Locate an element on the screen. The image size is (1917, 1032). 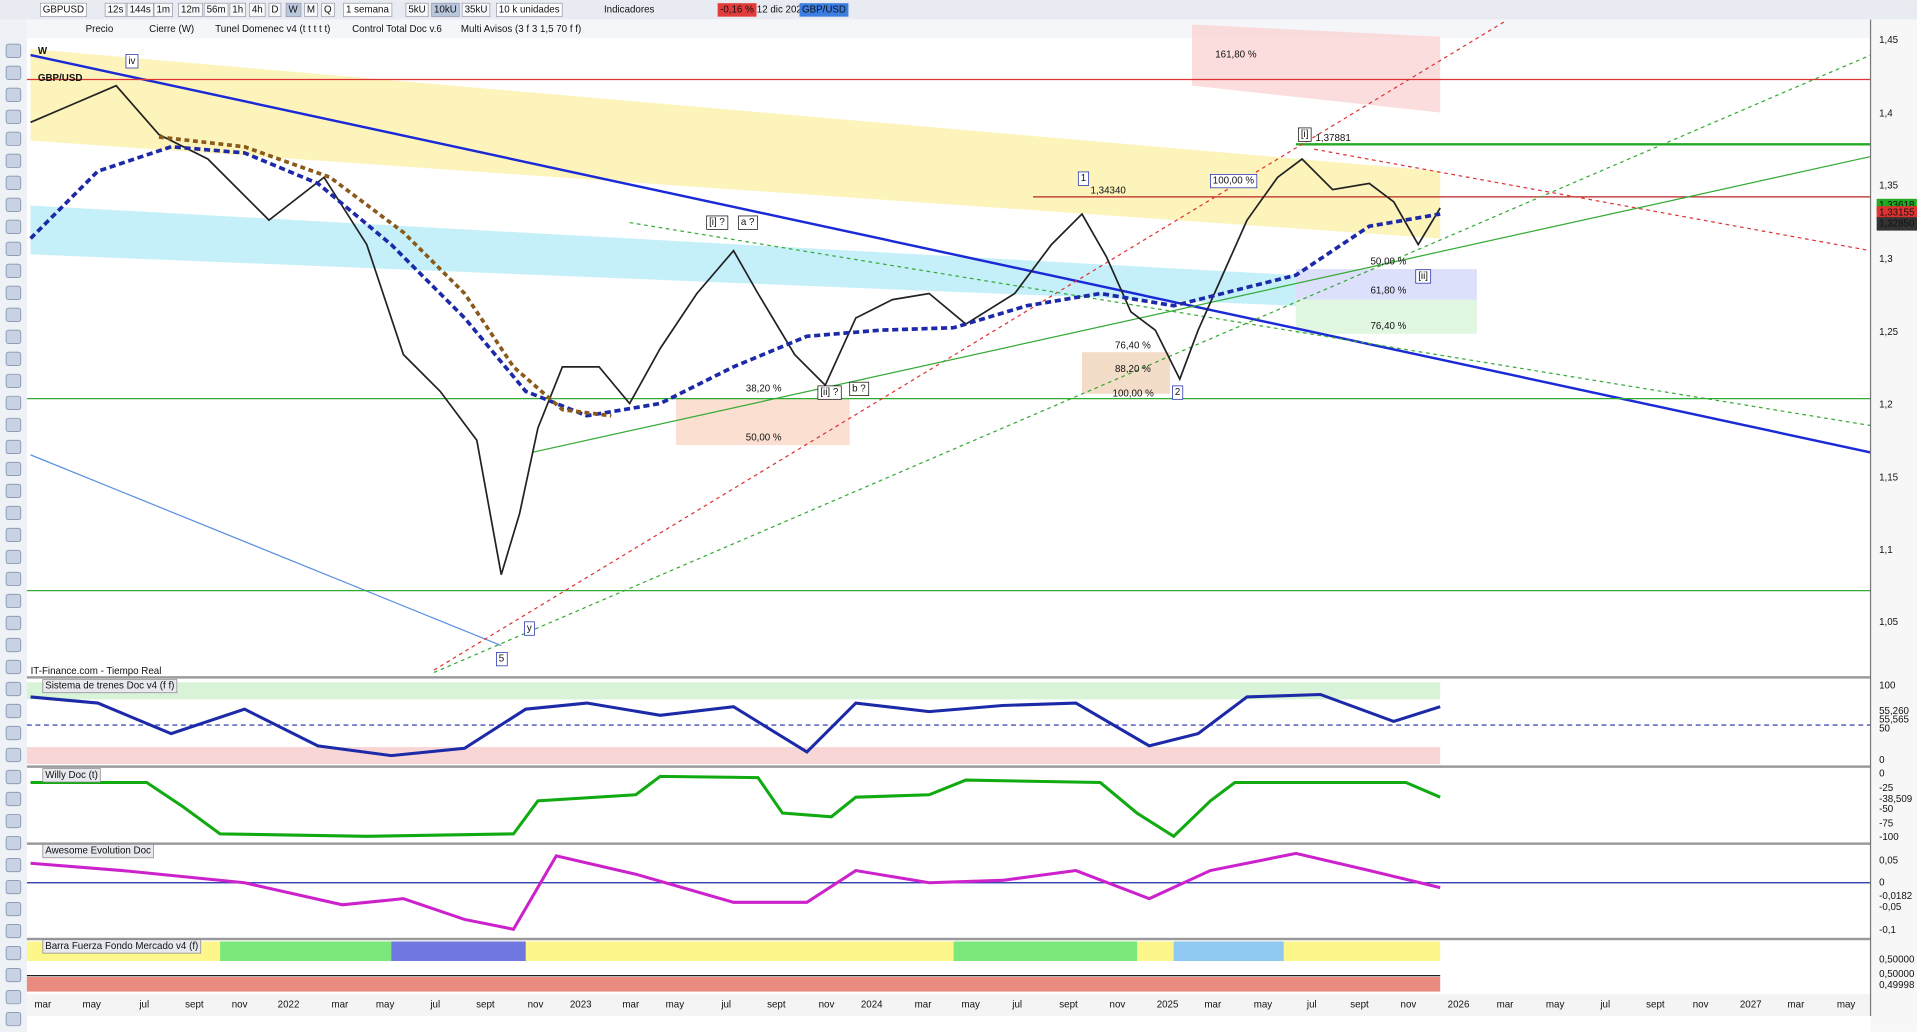
interval-button: 56m is located at coordinates (216, 9).